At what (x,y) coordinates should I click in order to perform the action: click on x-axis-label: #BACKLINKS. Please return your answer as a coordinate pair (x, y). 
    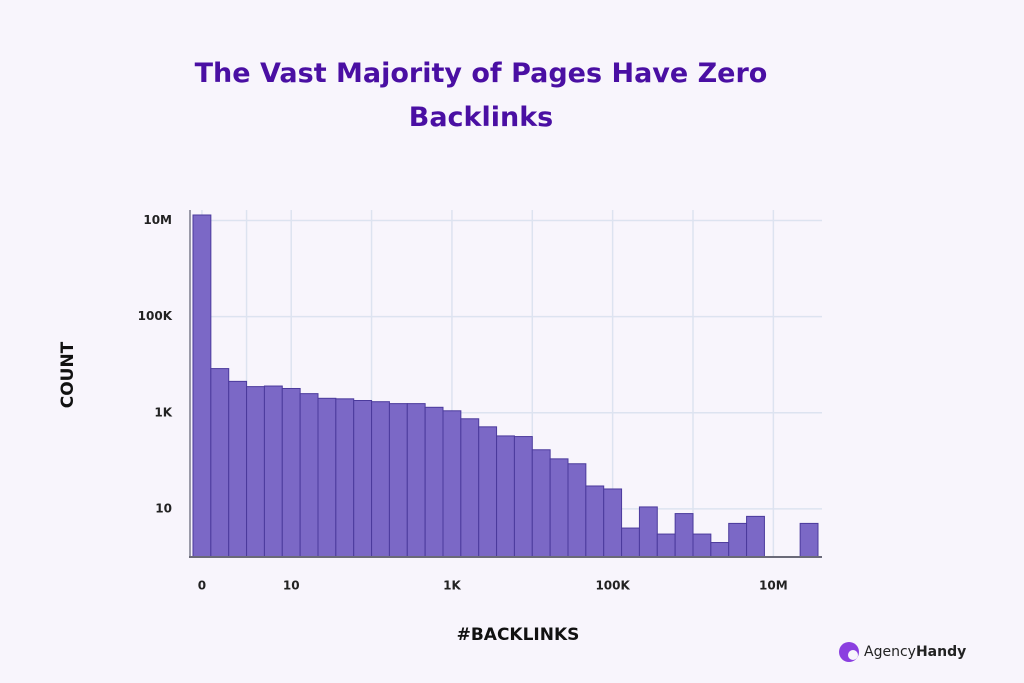
    Looking at the image, I should click on (518, 635).